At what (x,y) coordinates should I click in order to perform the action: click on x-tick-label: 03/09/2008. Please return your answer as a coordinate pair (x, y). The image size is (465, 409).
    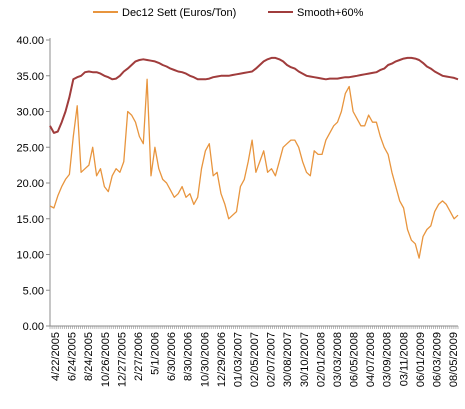
    Looking at the image, I should click on (388, 359).